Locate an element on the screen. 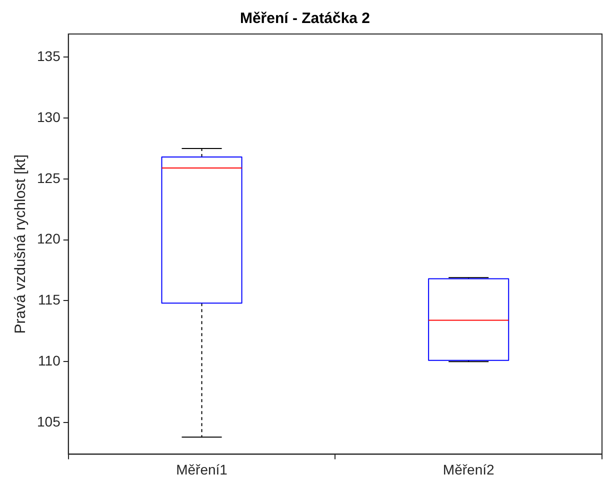  chart-title: Měření - Zatáčka 2 is located at coordinates (305, 19).